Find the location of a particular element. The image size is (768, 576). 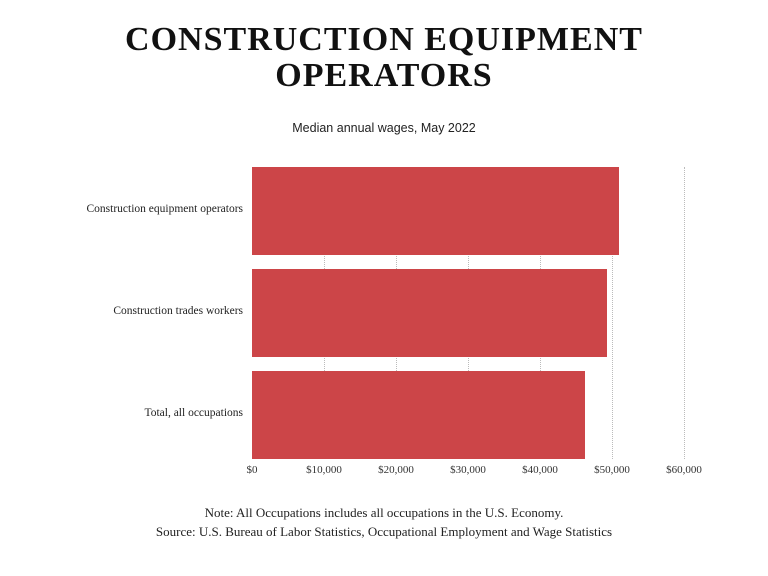

chart-title: CONSTRUCTION EQUIPMENT OPERATORS is located at coordinates (384, 58).